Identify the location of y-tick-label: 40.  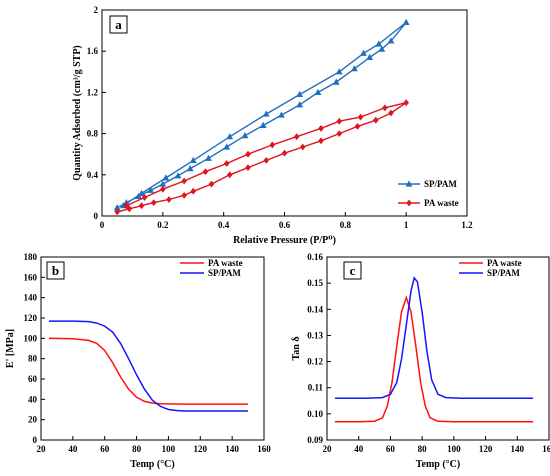
(33, 399).